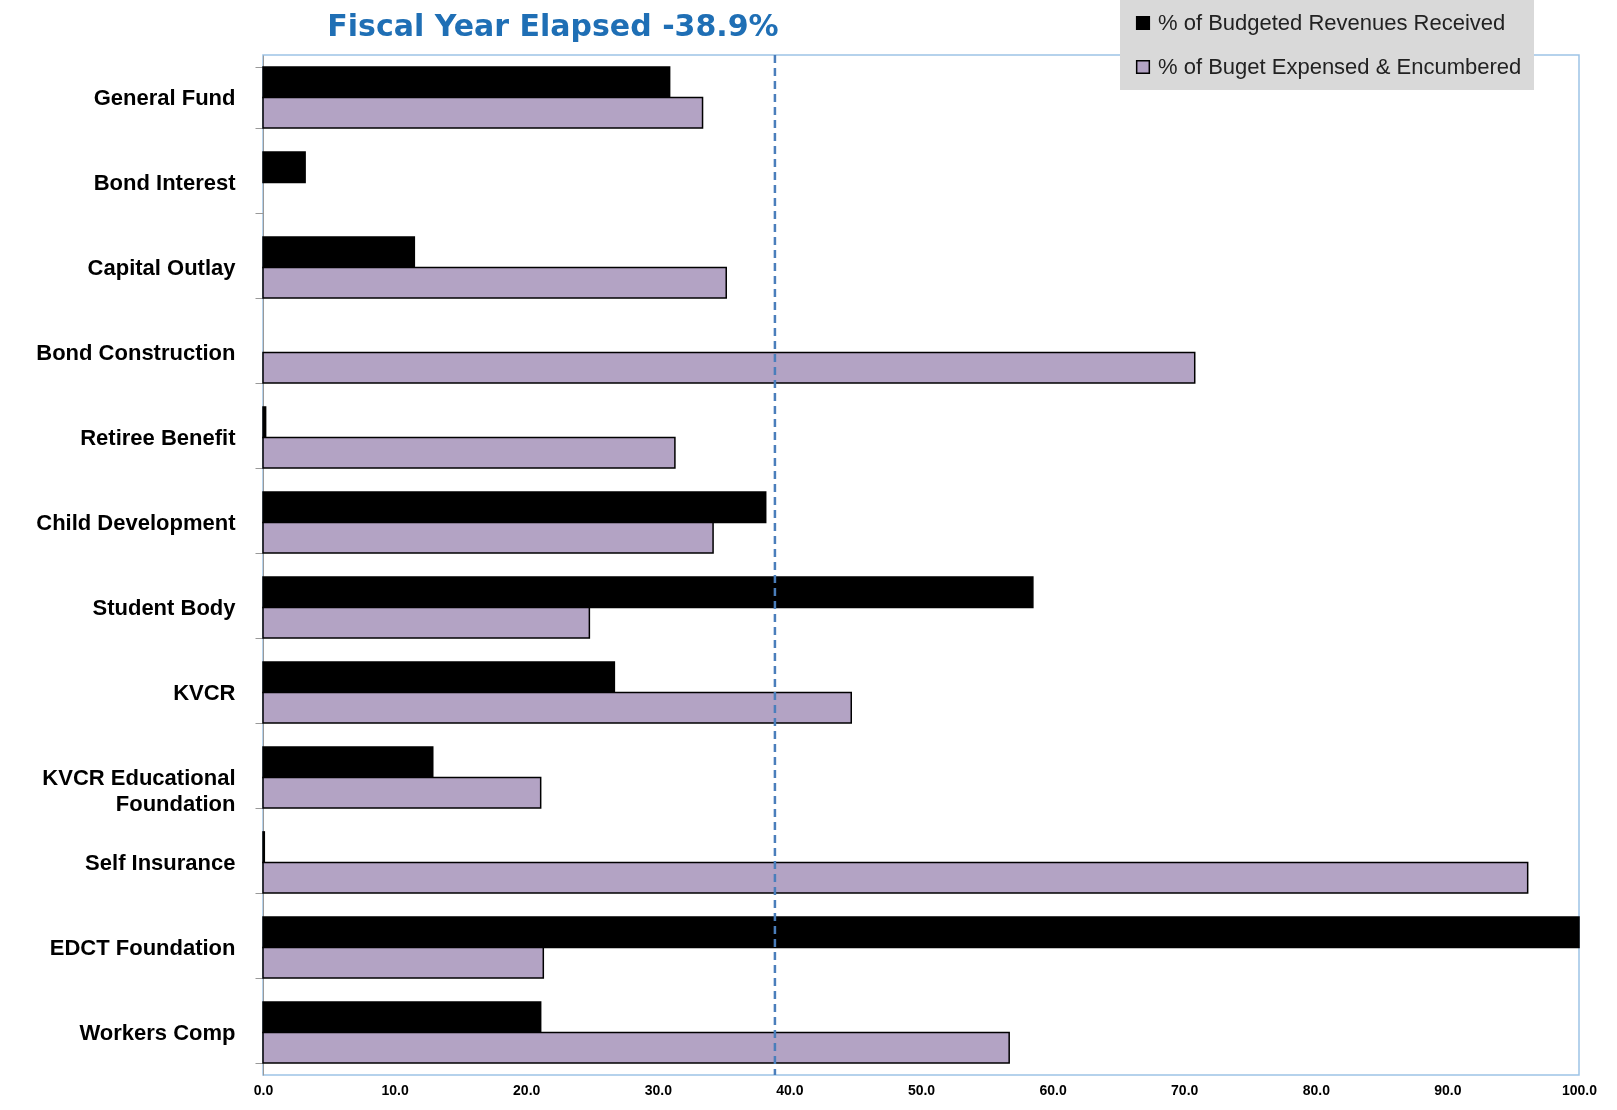  Describe the element at coordinates (527, 1089) in the screenshot. I see `x-tick-label: 20.0` at that location.